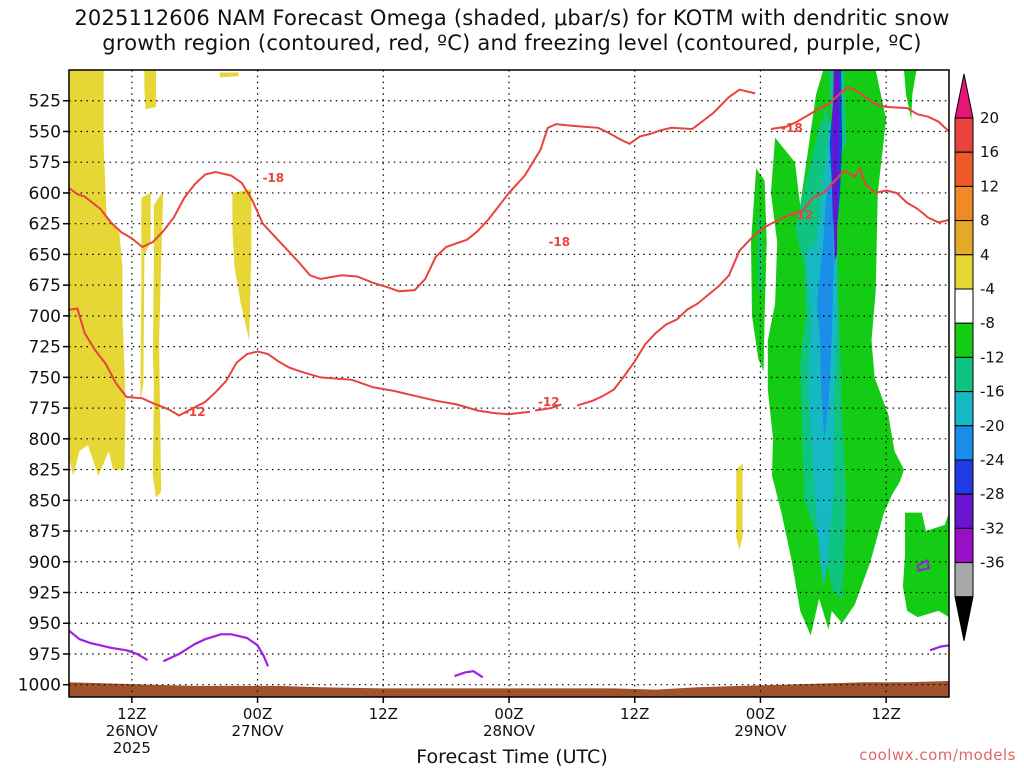 The image size is (1024, 768). What do you see at coordinates (987, 289) in the screenshot?
I see `colorbar-label: -4` at bounding box center [987, 289].